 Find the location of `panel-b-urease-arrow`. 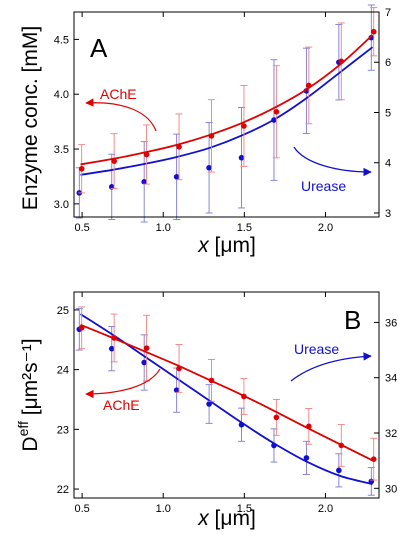

panel-b-urease-arrow is located at coordinates (331, 367).